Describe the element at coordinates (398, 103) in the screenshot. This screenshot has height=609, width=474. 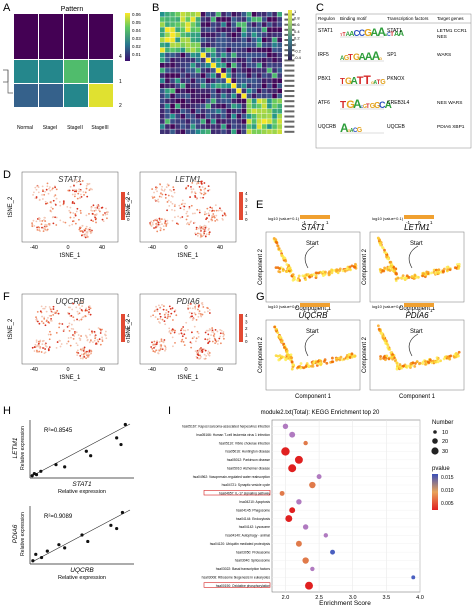
I see `tf-name: CREB3L4` at that location.